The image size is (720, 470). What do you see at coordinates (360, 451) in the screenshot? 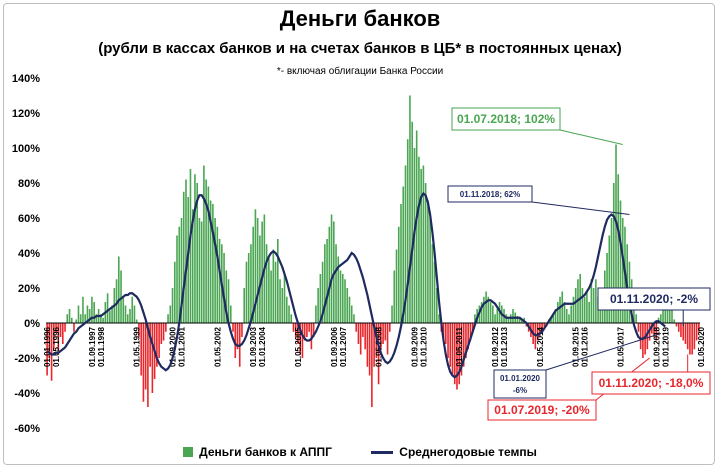
I see `chart-legend: Деньги банков к АППГ Среднегодовые темпы` at bounding box center [360, 451].